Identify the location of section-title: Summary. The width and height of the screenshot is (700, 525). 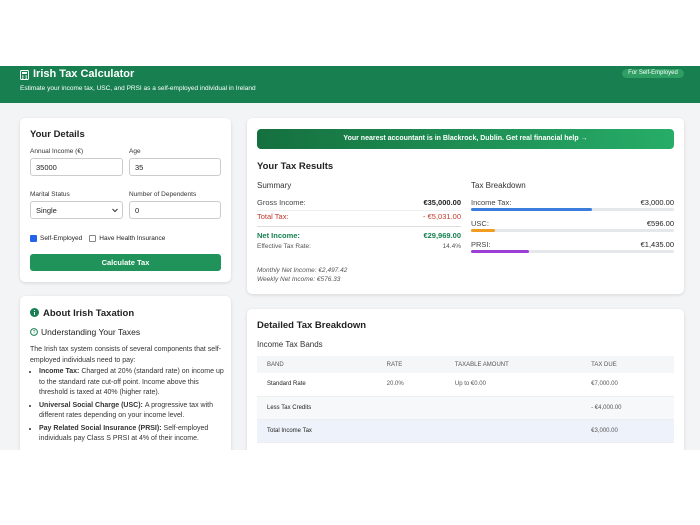
(274, 185).